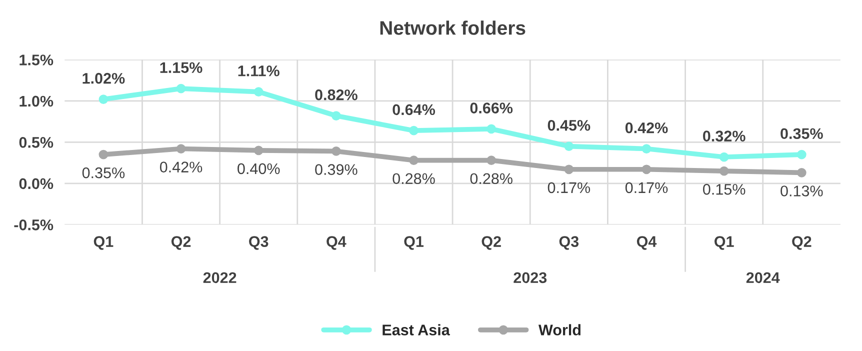 Image resolution: width=862 pixels, height=351 pixels. What do you see at coordinates (569, 125) in the screenshot?
I see `data-label: 0.45%` at bounding box center [569, 125].